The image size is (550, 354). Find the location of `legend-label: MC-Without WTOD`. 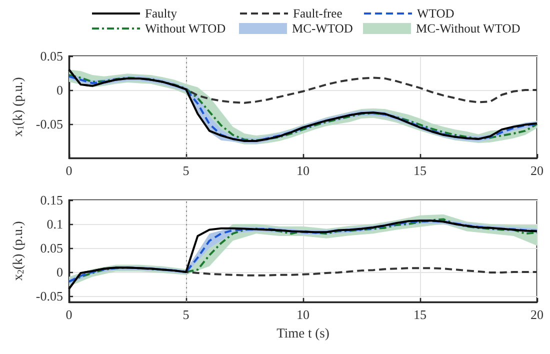

legend-label: MC-Without WTOD is located at coordinates (468, 29).